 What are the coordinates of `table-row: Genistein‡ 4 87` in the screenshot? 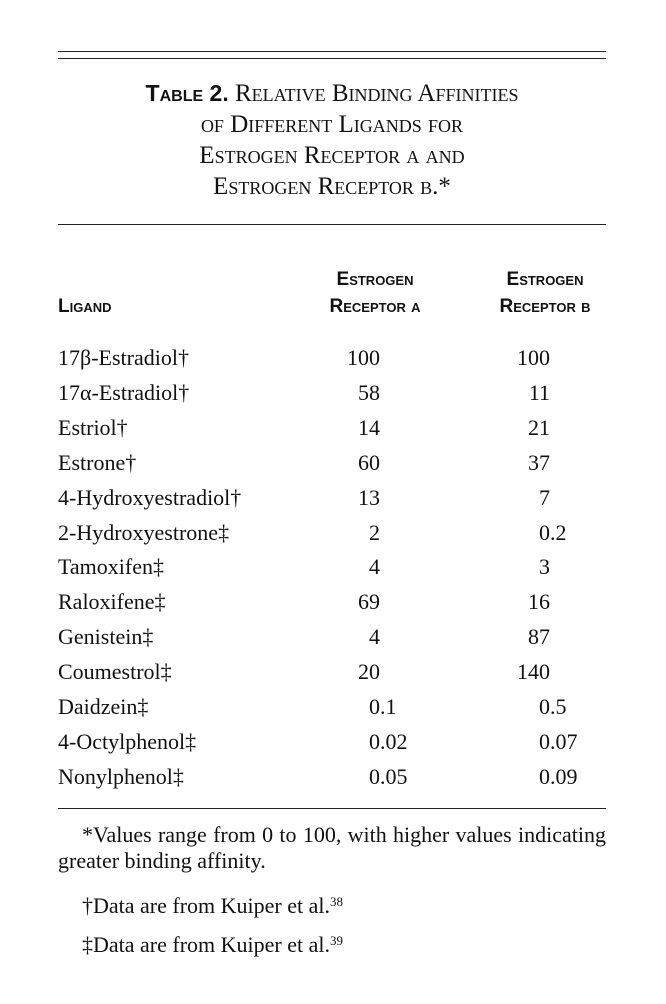 It's located at (332, 641).